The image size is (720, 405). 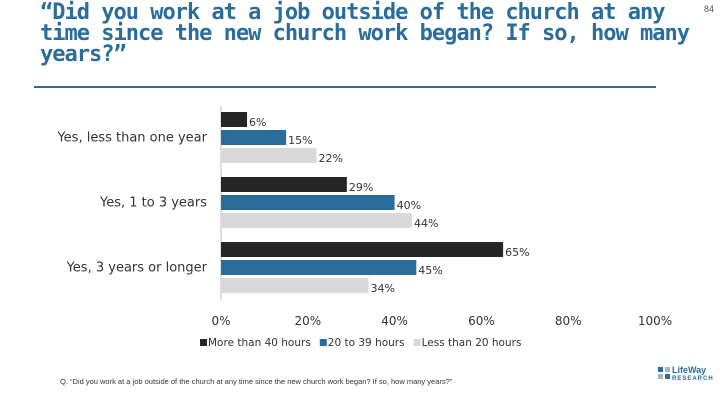 What do you see at coordinates (137, 268) in the screenshot?
I see `category-label: Yes, 3 years or longer` at bounding box center [137, 268].